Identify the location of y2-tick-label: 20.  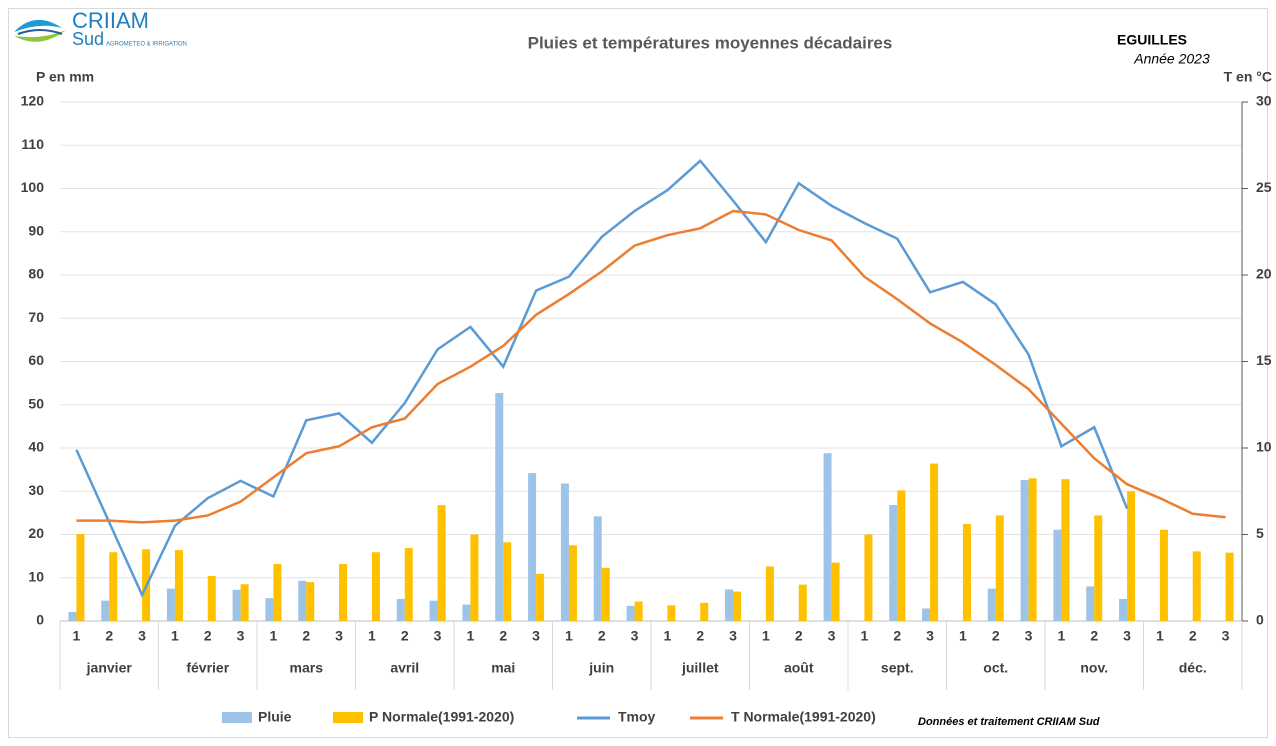
(1264, 274).